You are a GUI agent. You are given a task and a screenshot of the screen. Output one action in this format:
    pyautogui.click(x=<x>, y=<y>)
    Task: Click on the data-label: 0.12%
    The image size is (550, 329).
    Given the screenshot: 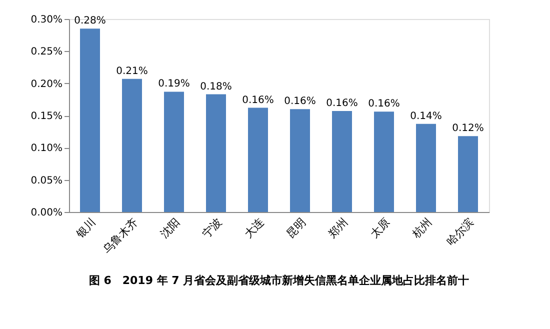 What is the action you would take?
    pyautogui.click(x=468, y=128)
    